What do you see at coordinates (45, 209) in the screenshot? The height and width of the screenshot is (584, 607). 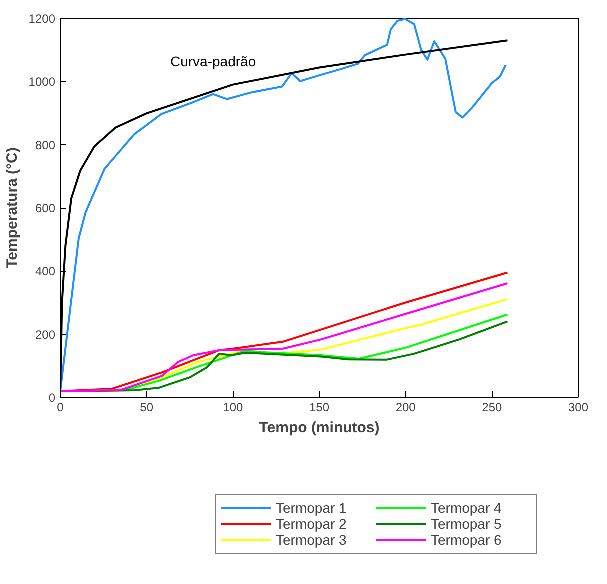 I see `y-tick-label: 600` at bounding box center [45, 209].